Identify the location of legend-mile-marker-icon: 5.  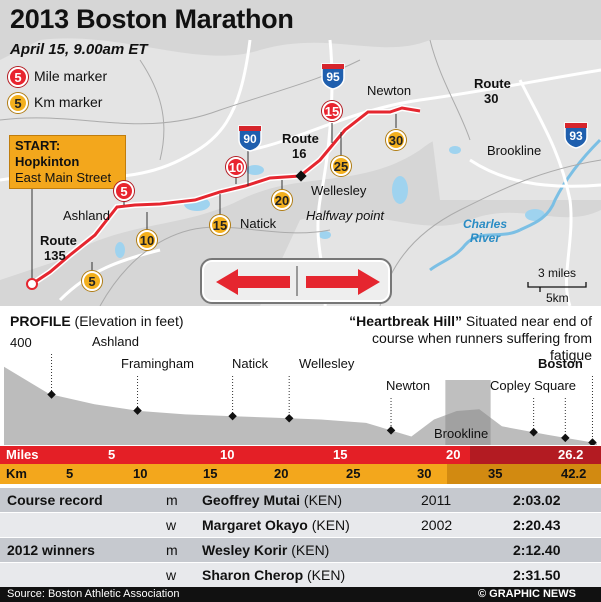
(18, 77).